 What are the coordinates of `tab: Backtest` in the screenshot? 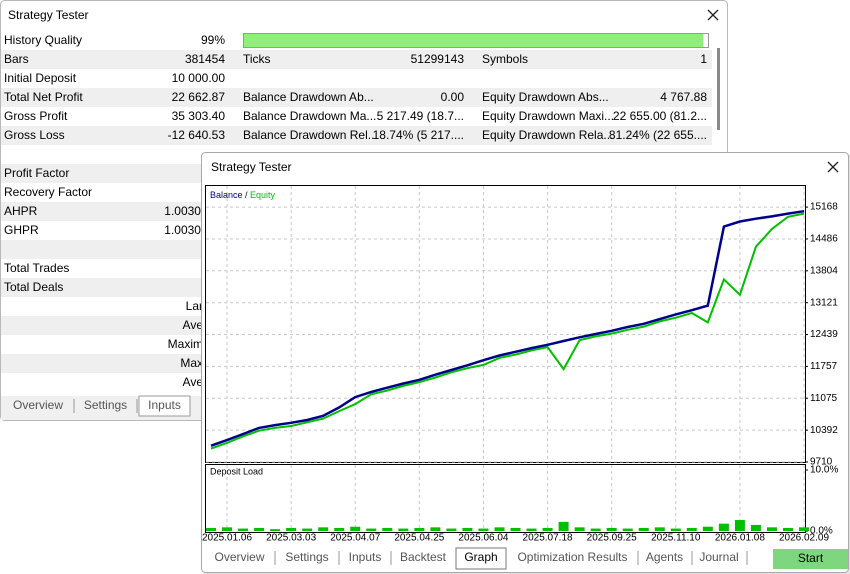 It's located at (423, 557).